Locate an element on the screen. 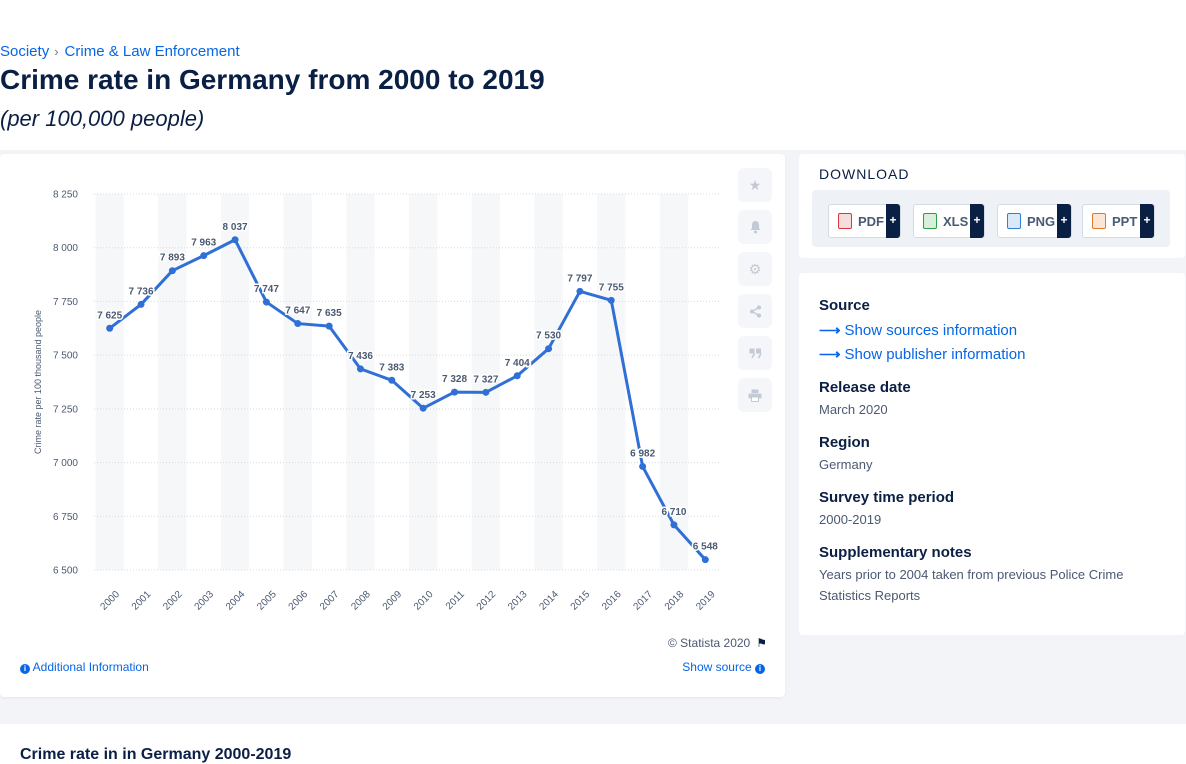 The image size is (1186, 764). bottom-section: Crime rate in in Germany 2000-2019 is located at coordinates (593, 744).